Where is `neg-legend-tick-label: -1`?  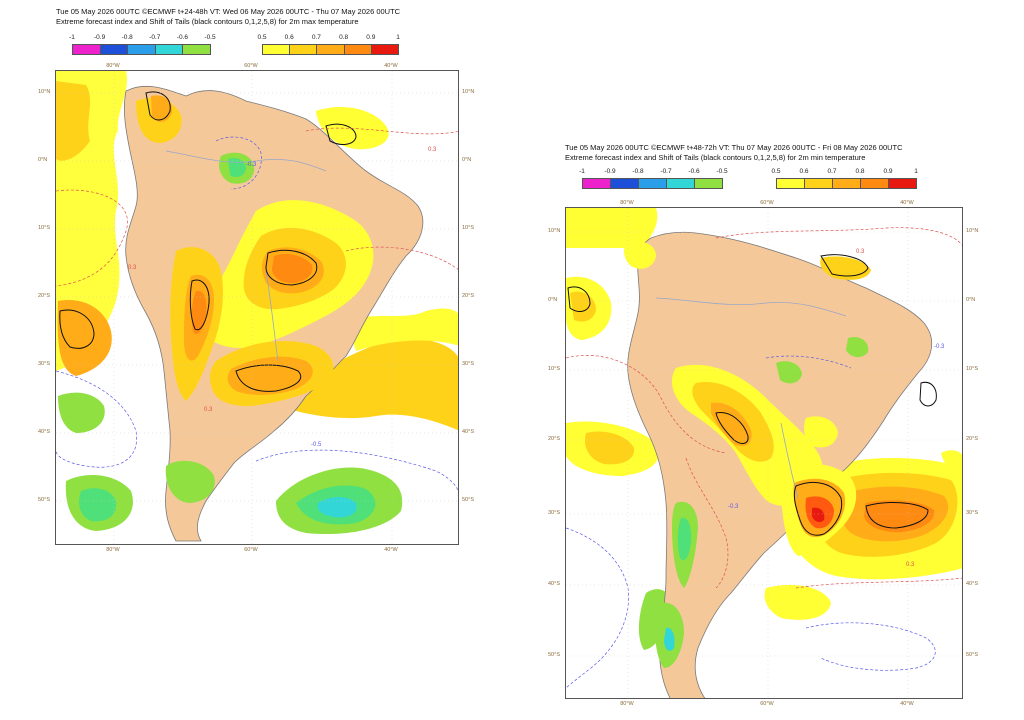
neg-legend-tick-label: -1 is located at coordinates (582, 171).